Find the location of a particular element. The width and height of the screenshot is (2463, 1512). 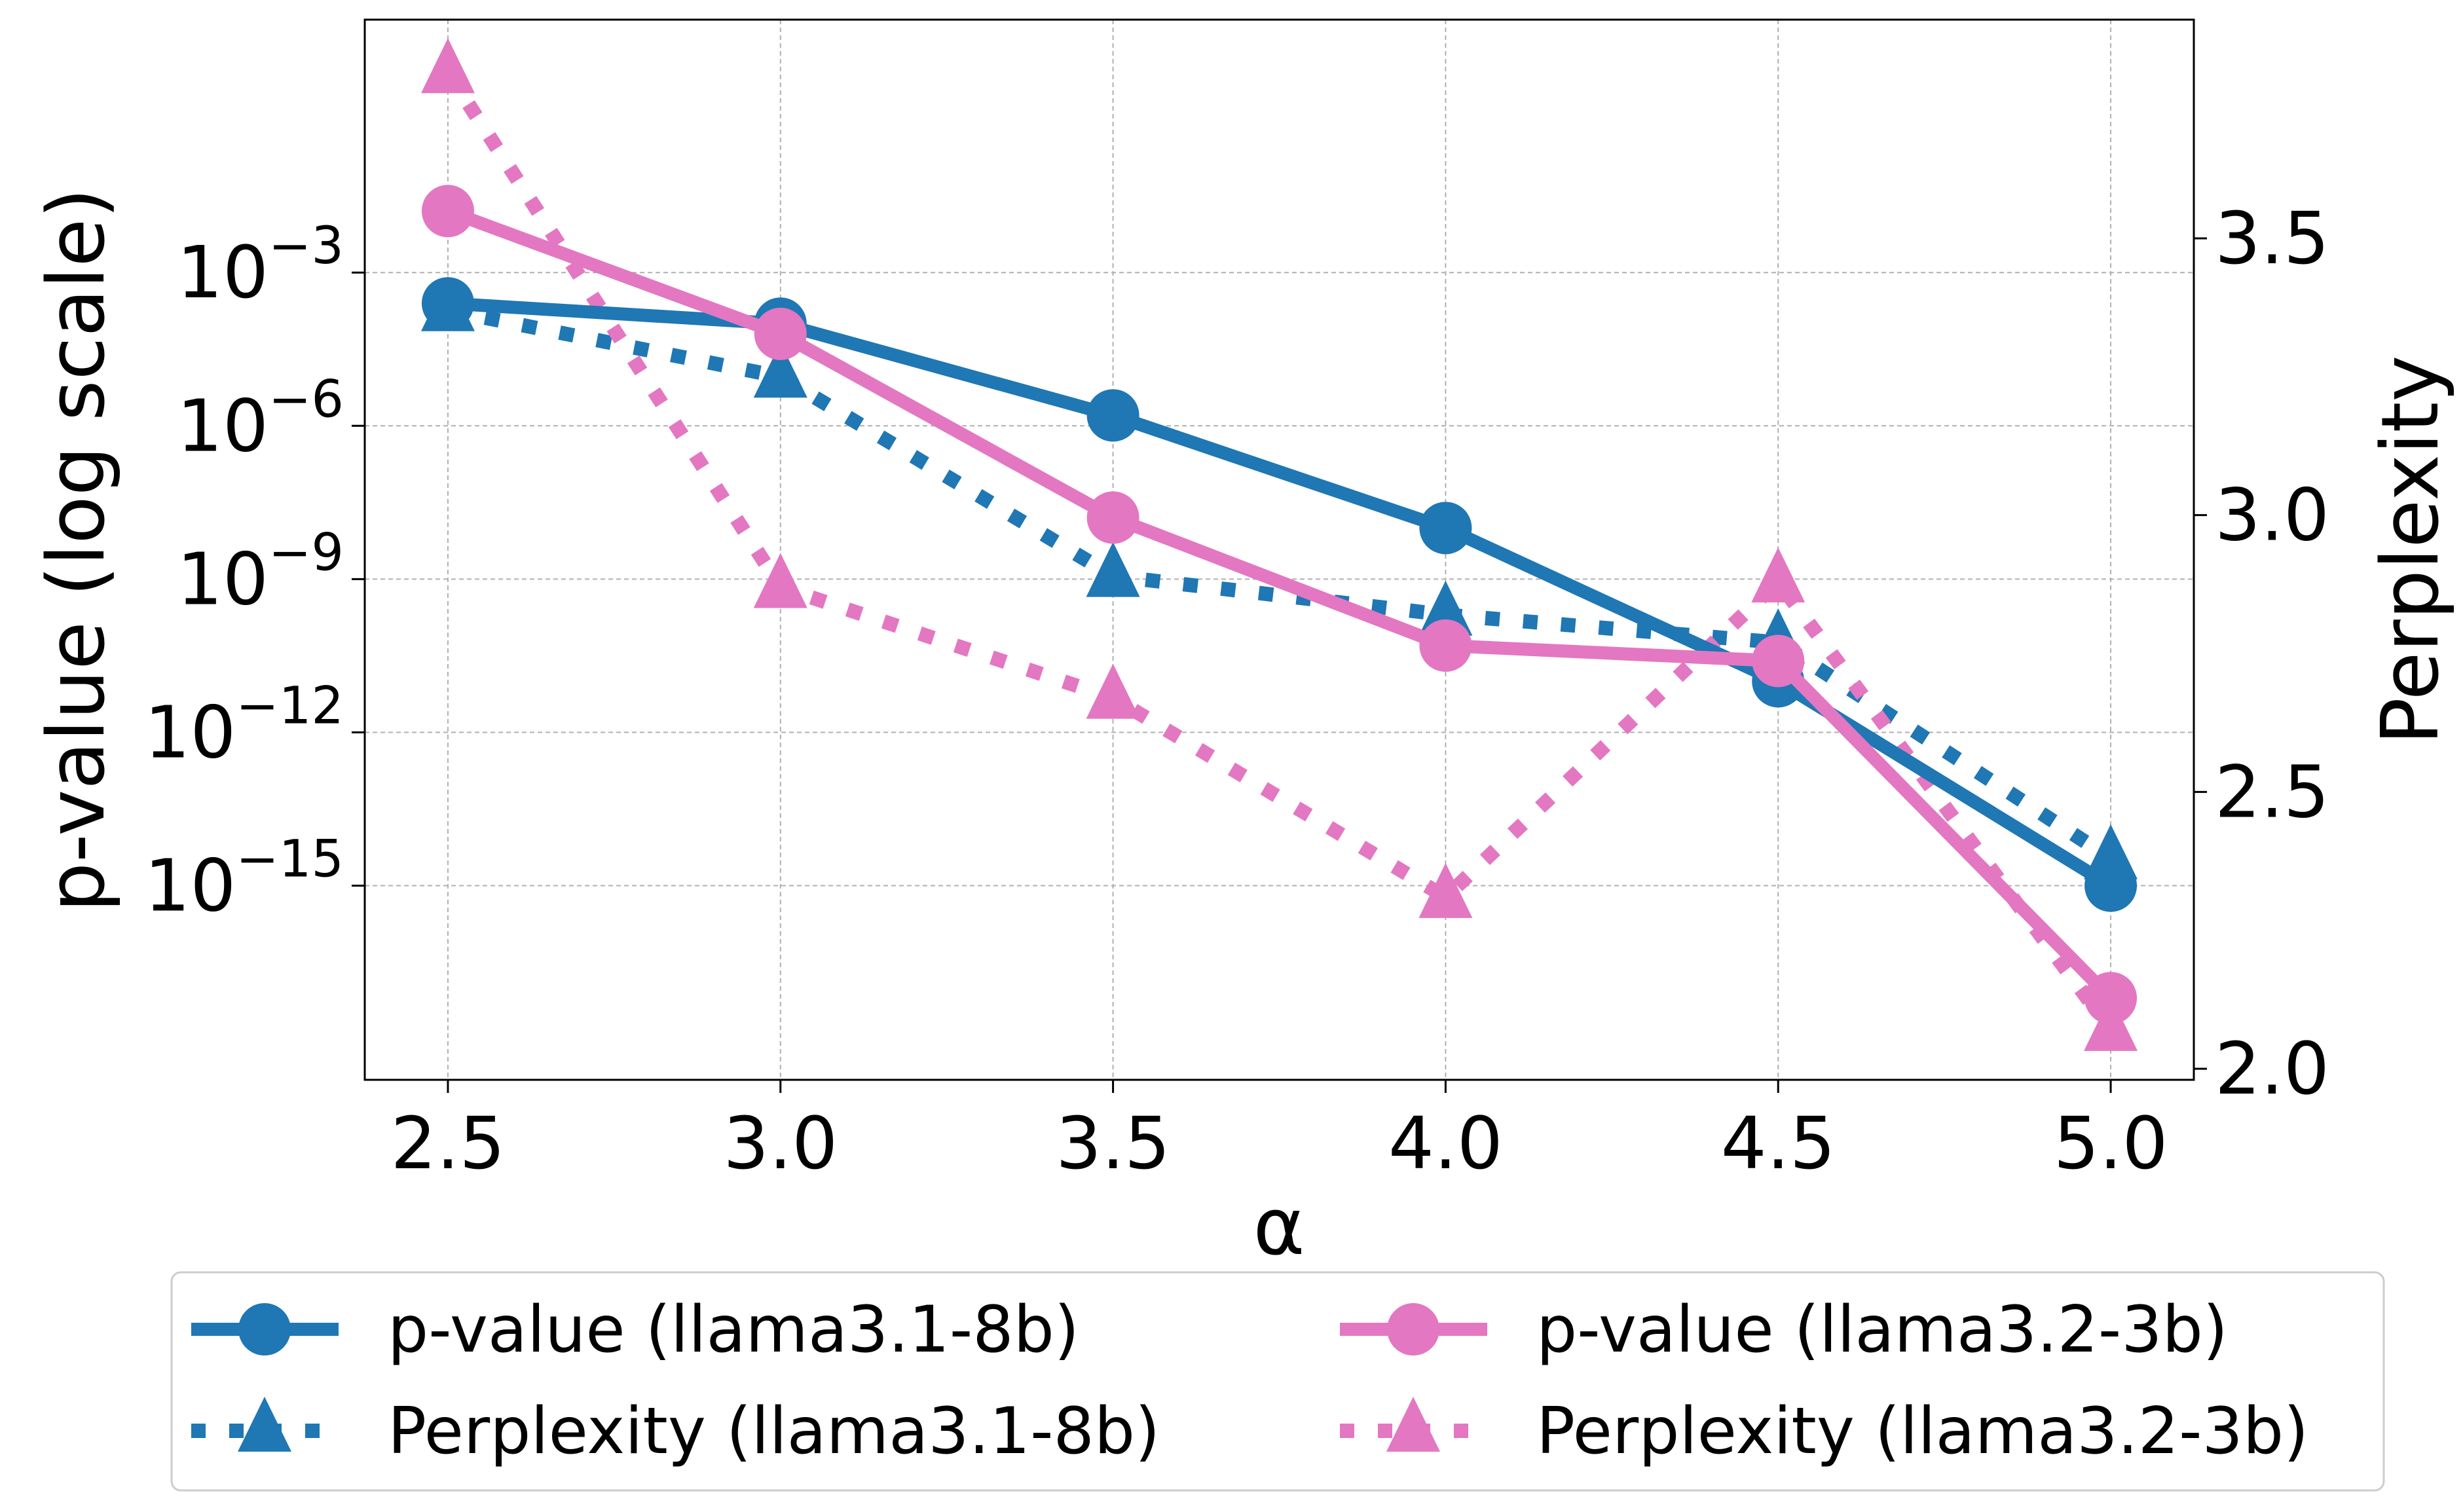

x-tick-label: 2.5 is located at coordinates (447, 1143).